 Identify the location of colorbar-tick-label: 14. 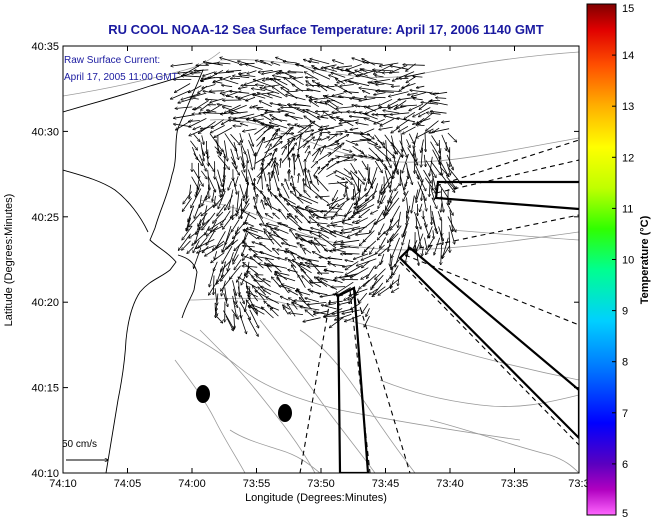
(628, 56).